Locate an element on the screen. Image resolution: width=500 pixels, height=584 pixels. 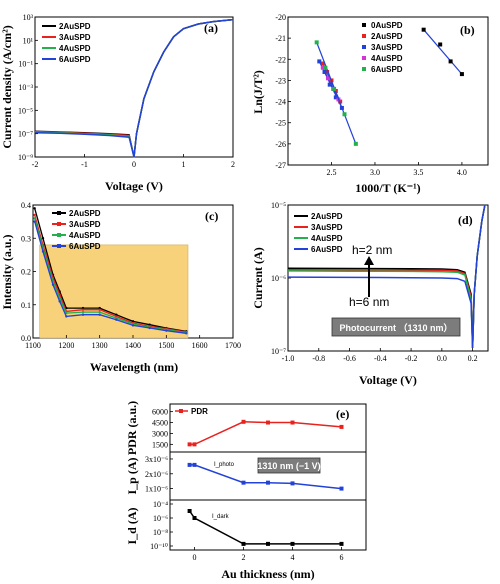
panel-c-legend-label-2: 4AuSPD is located at coordinates (85, 235).